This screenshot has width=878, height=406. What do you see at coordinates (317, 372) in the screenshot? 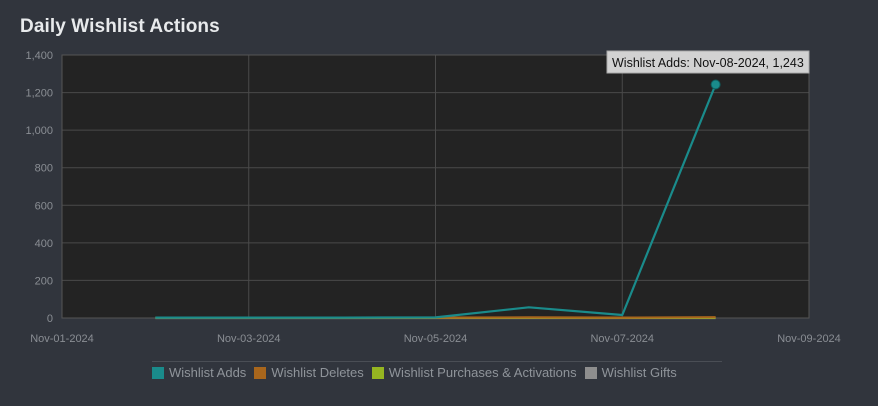
I see `legend-label: Wishlist Deletes` at bounding box center [317, 372].